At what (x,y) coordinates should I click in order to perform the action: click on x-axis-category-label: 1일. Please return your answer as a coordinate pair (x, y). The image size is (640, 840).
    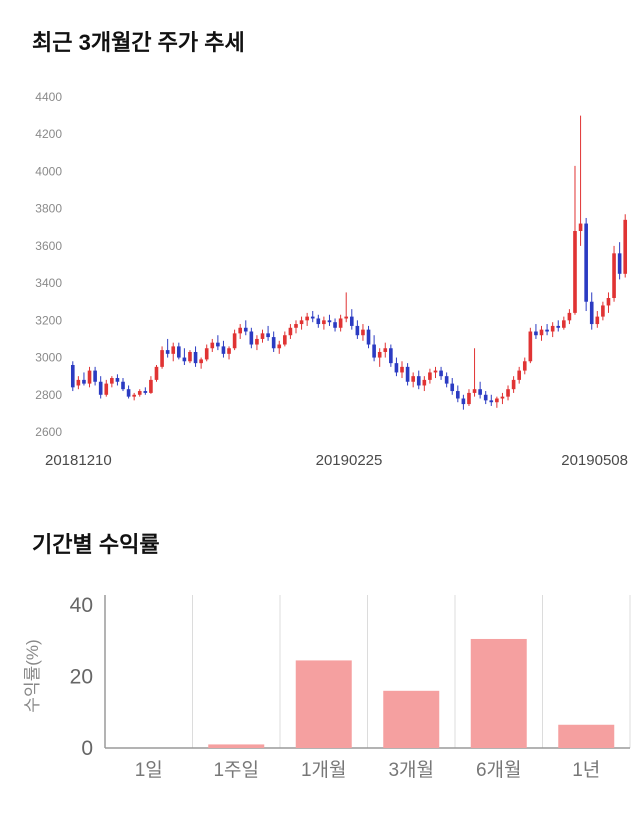
    Looking at the image, I should click on (149, 770).